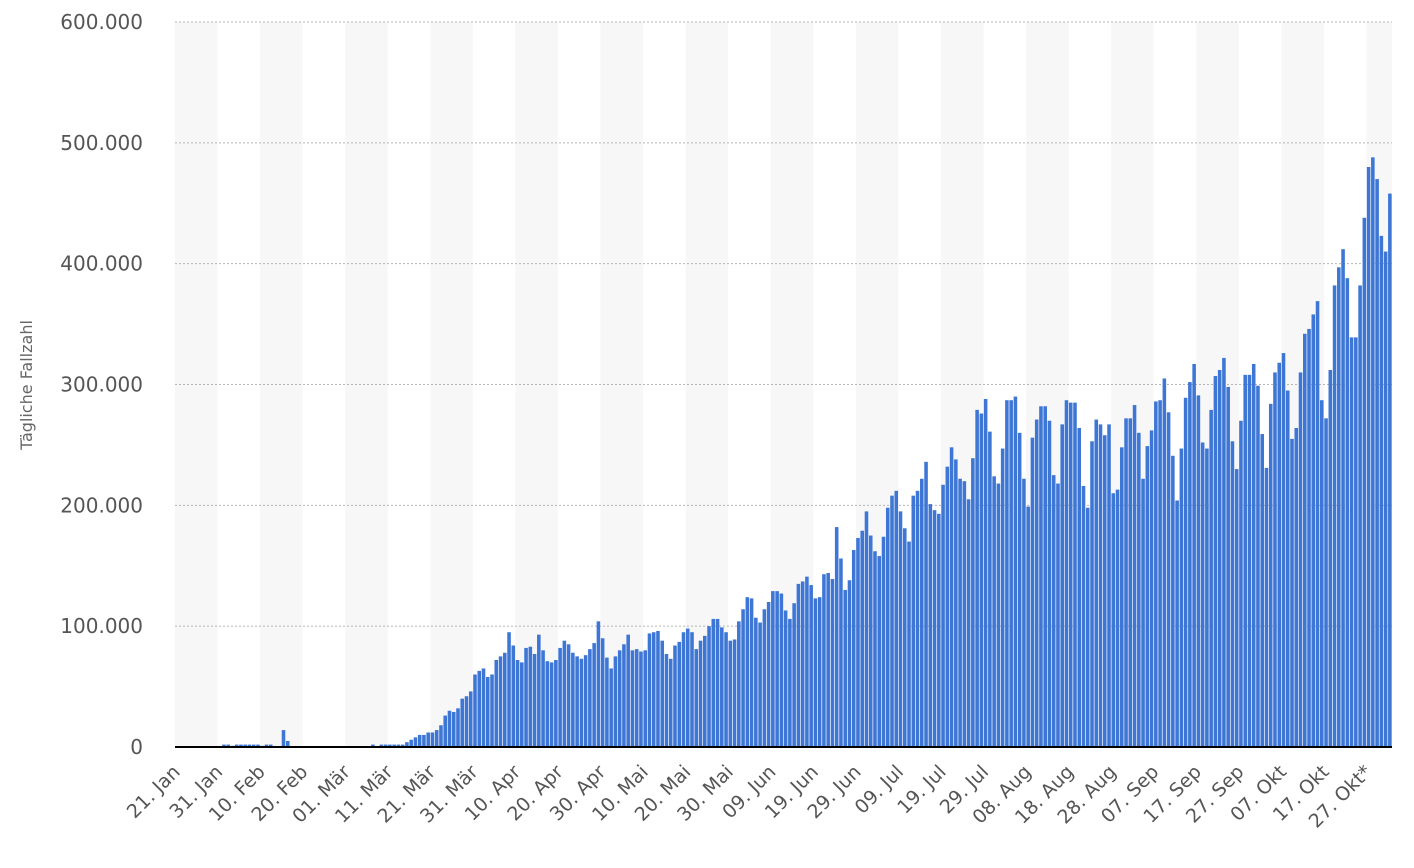 This screenshot has height=868, width=1414. Describe the element at coordinates (101, 22) in the screenshot. I see `y-tick-label: 600.000` at that location.